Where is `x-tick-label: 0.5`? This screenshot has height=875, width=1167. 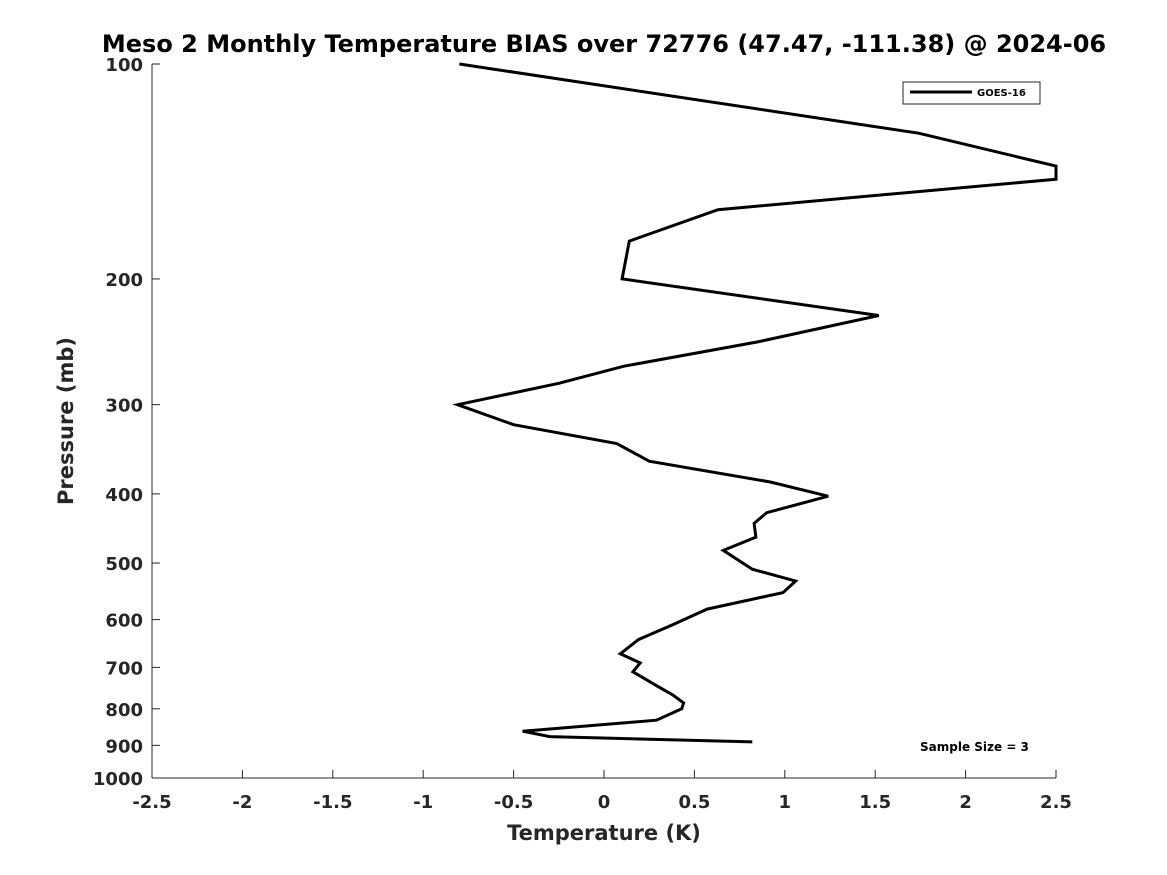 x-tick-label: 0.5 is located at coordinates (694, 802).